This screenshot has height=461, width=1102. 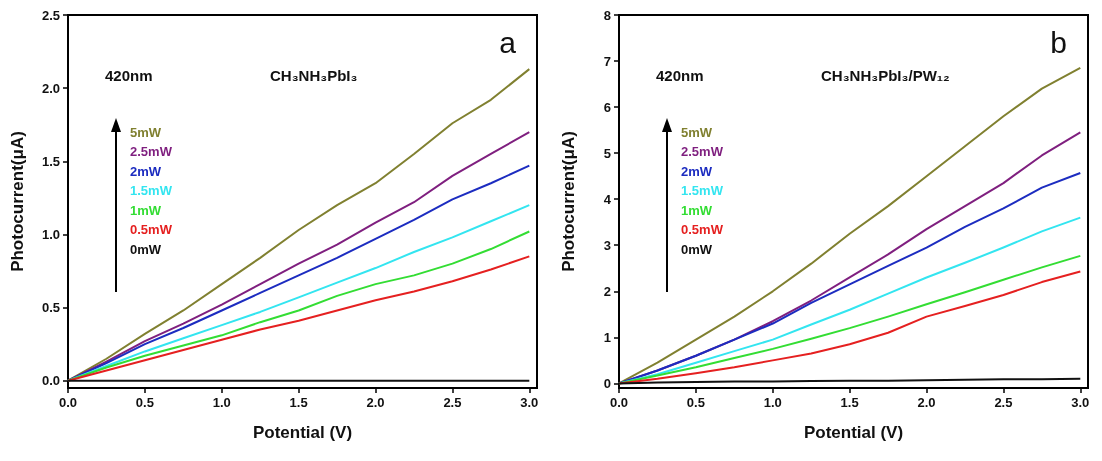 What do you see at coordinates (607, 199) in the screenshot?
I see `y-tick-label: 4` at bounding box center [607, 199].